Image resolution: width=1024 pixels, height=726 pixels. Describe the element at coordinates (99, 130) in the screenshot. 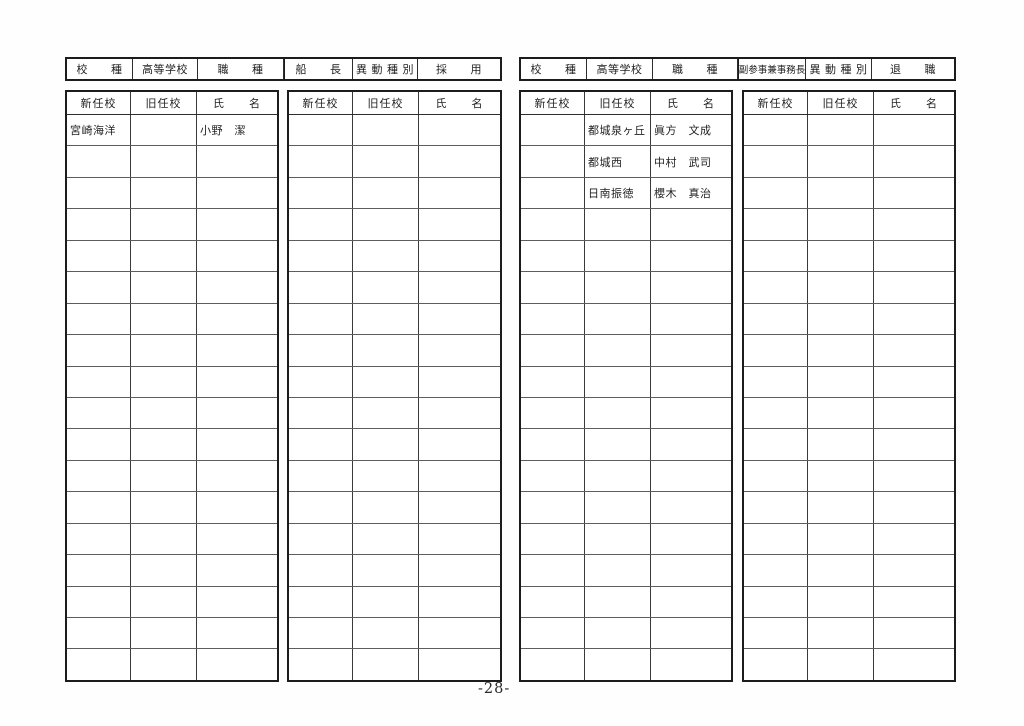

I see `table-cell: 宮崎海洋` at that location.